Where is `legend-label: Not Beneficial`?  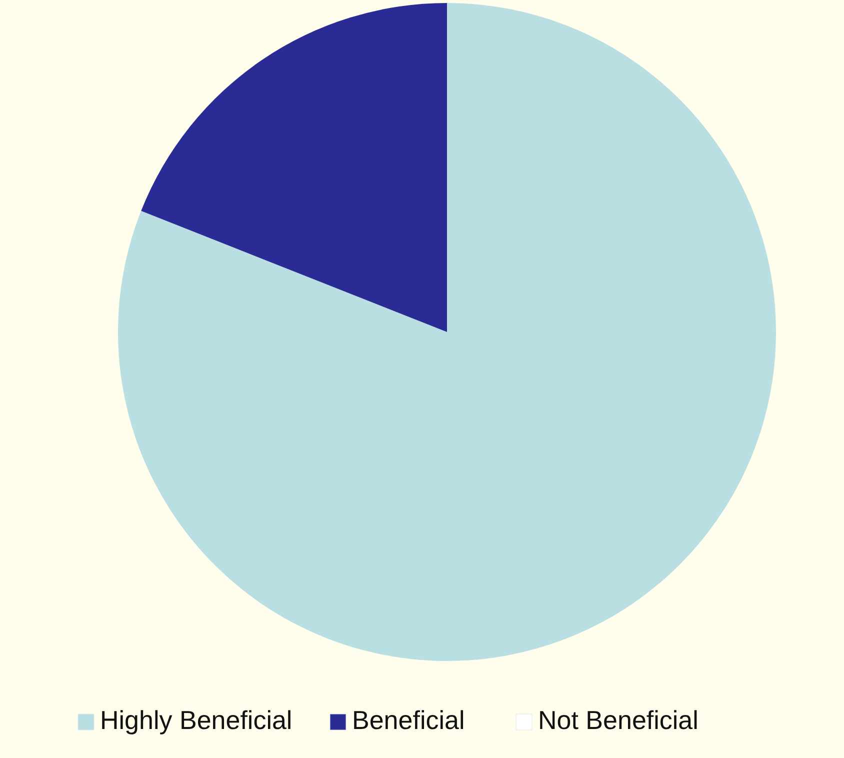
legend-label: Not Beneficial is located at coordinates (618, 720).